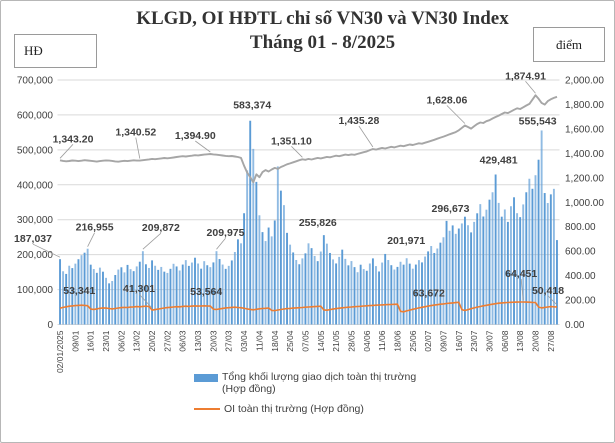 Image resolution: width=615 pixels, height=443 pixels. I want to click on left-axis-tick-label: 600,000, so click(35, 115).